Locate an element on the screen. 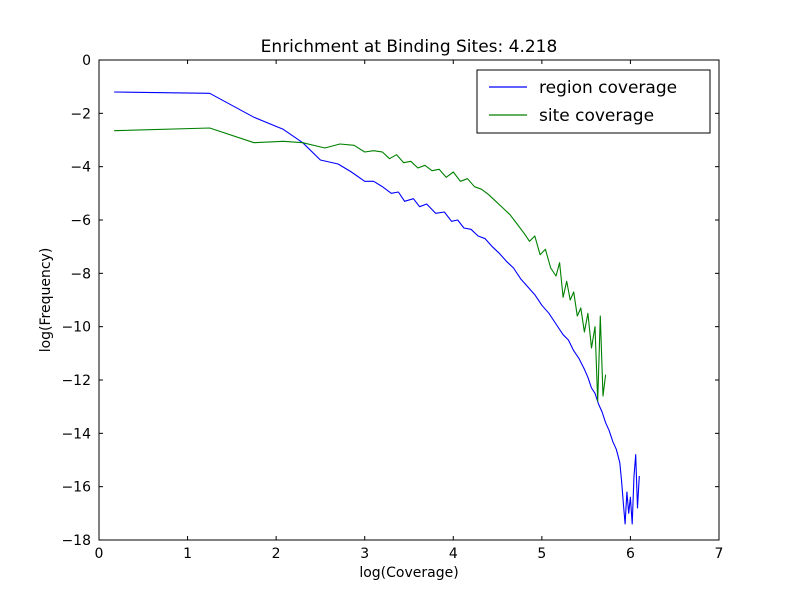  legend-box is located at coordinates (593, 101).